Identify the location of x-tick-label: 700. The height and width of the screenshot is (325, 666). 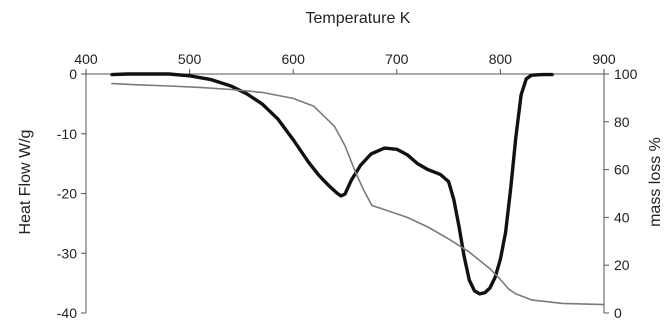
(397, 59).